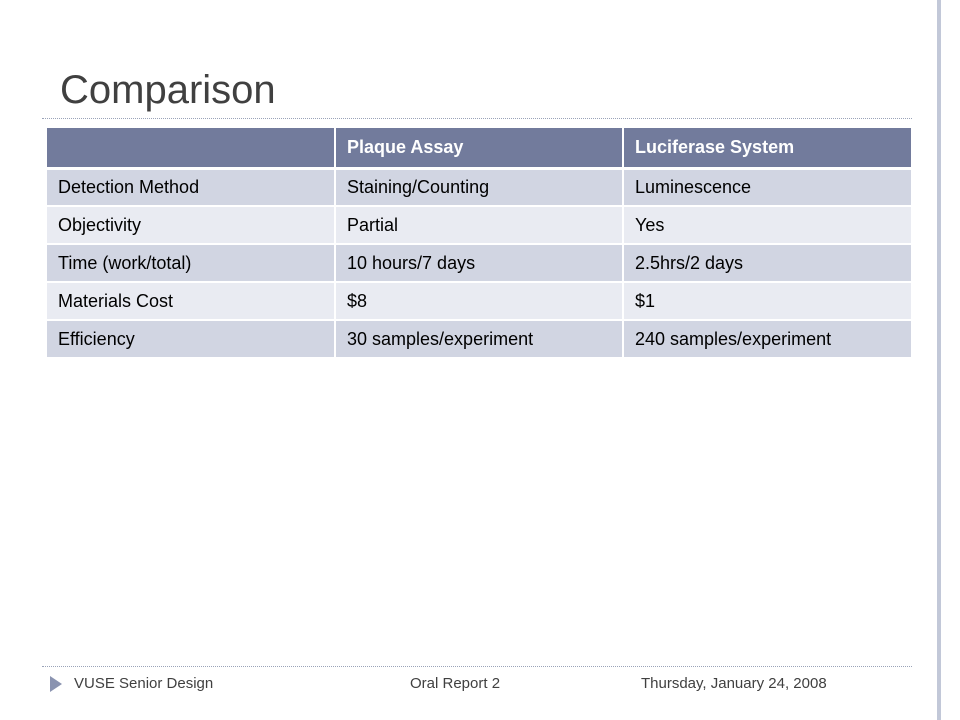 The image size is (960, 720). Describe the element at coordinates (191, 225) in the screenshot. I see `table-cell-criterion: Objectivity` at that location.